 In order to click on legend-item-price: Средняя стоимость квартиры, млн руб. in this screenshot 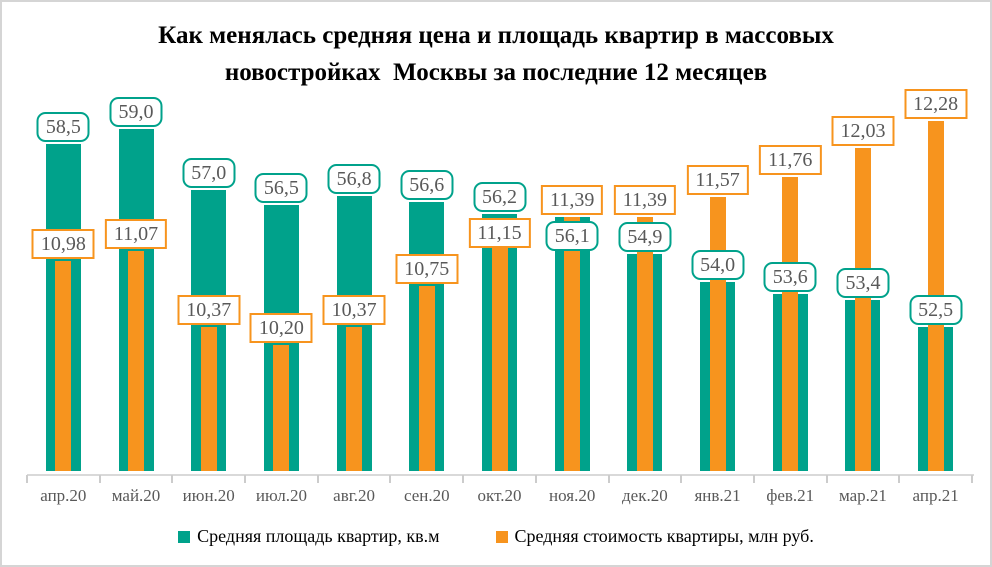, I will do `click(654, 536)`.